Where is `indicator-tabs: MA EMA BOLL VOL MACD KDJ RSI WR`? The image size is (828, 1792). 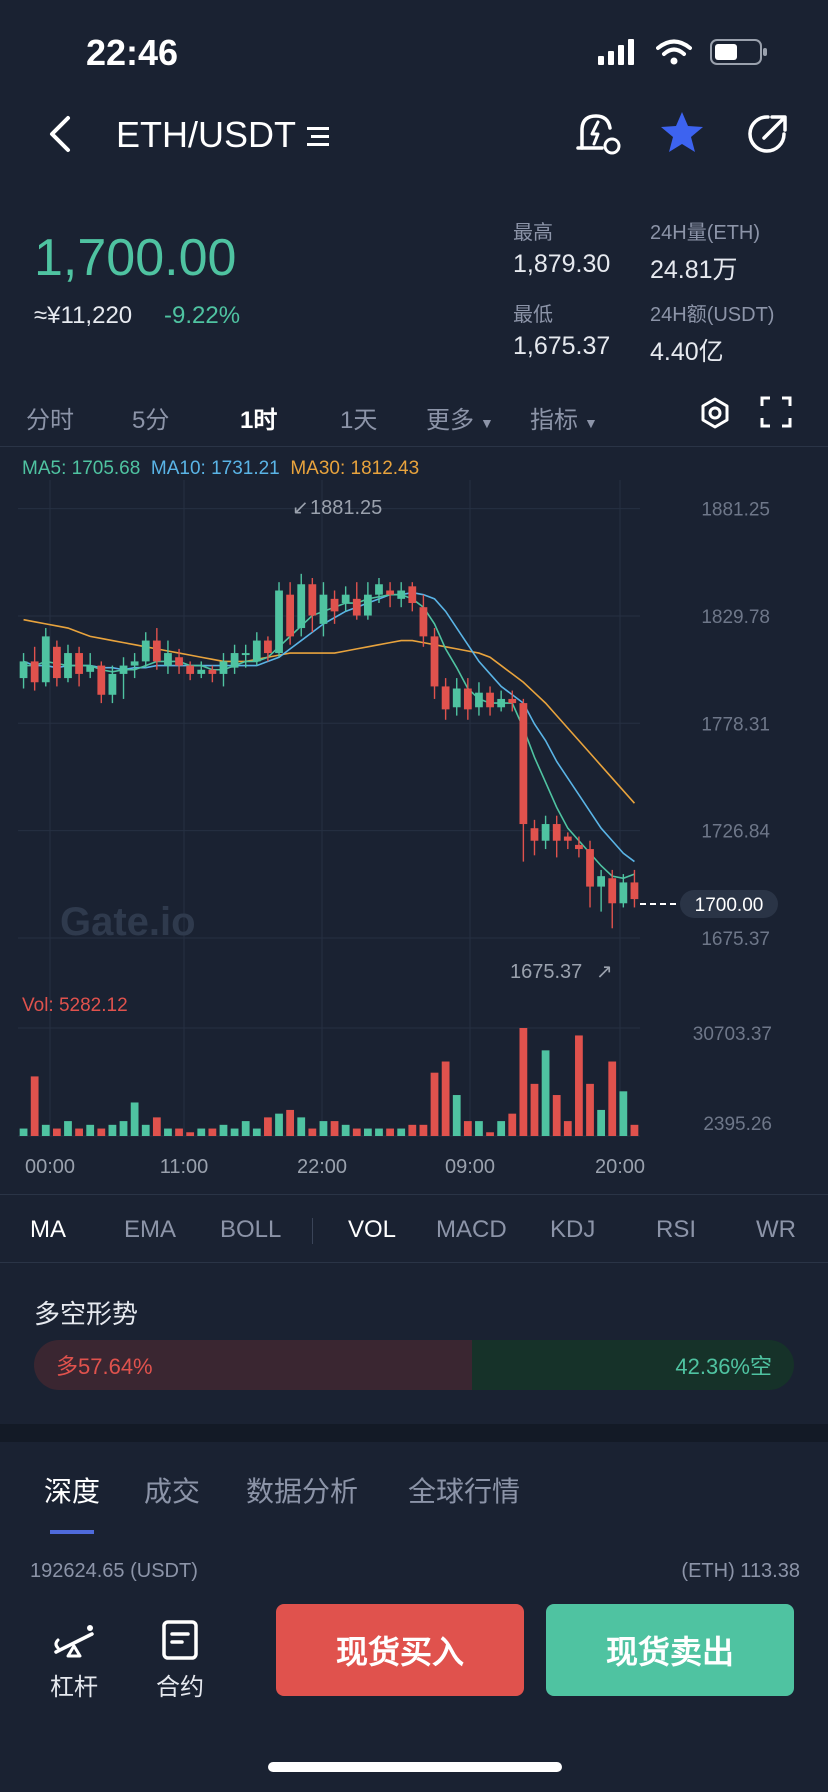
indicator-tabs: MA EMA BOLL VOL MACD KDJ RSI WR is located at coordinates (414, 1231).